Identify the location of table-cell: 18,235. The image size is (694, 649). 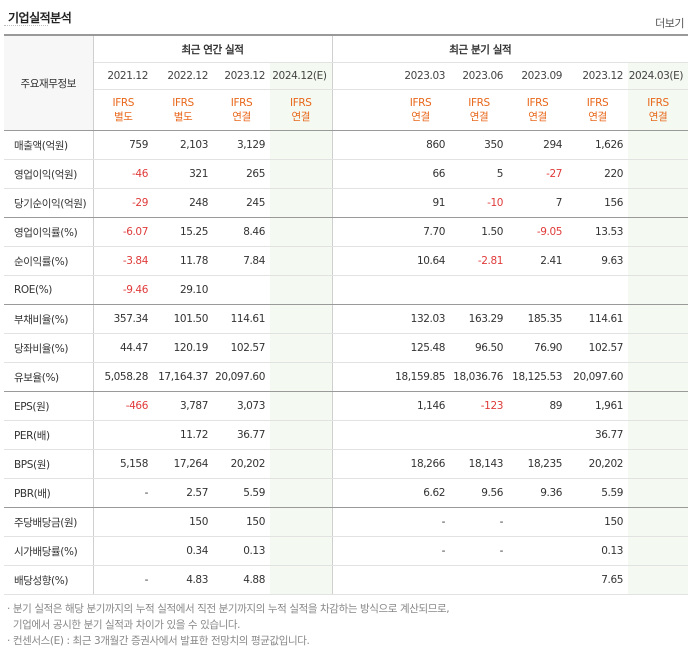
(538, 464).